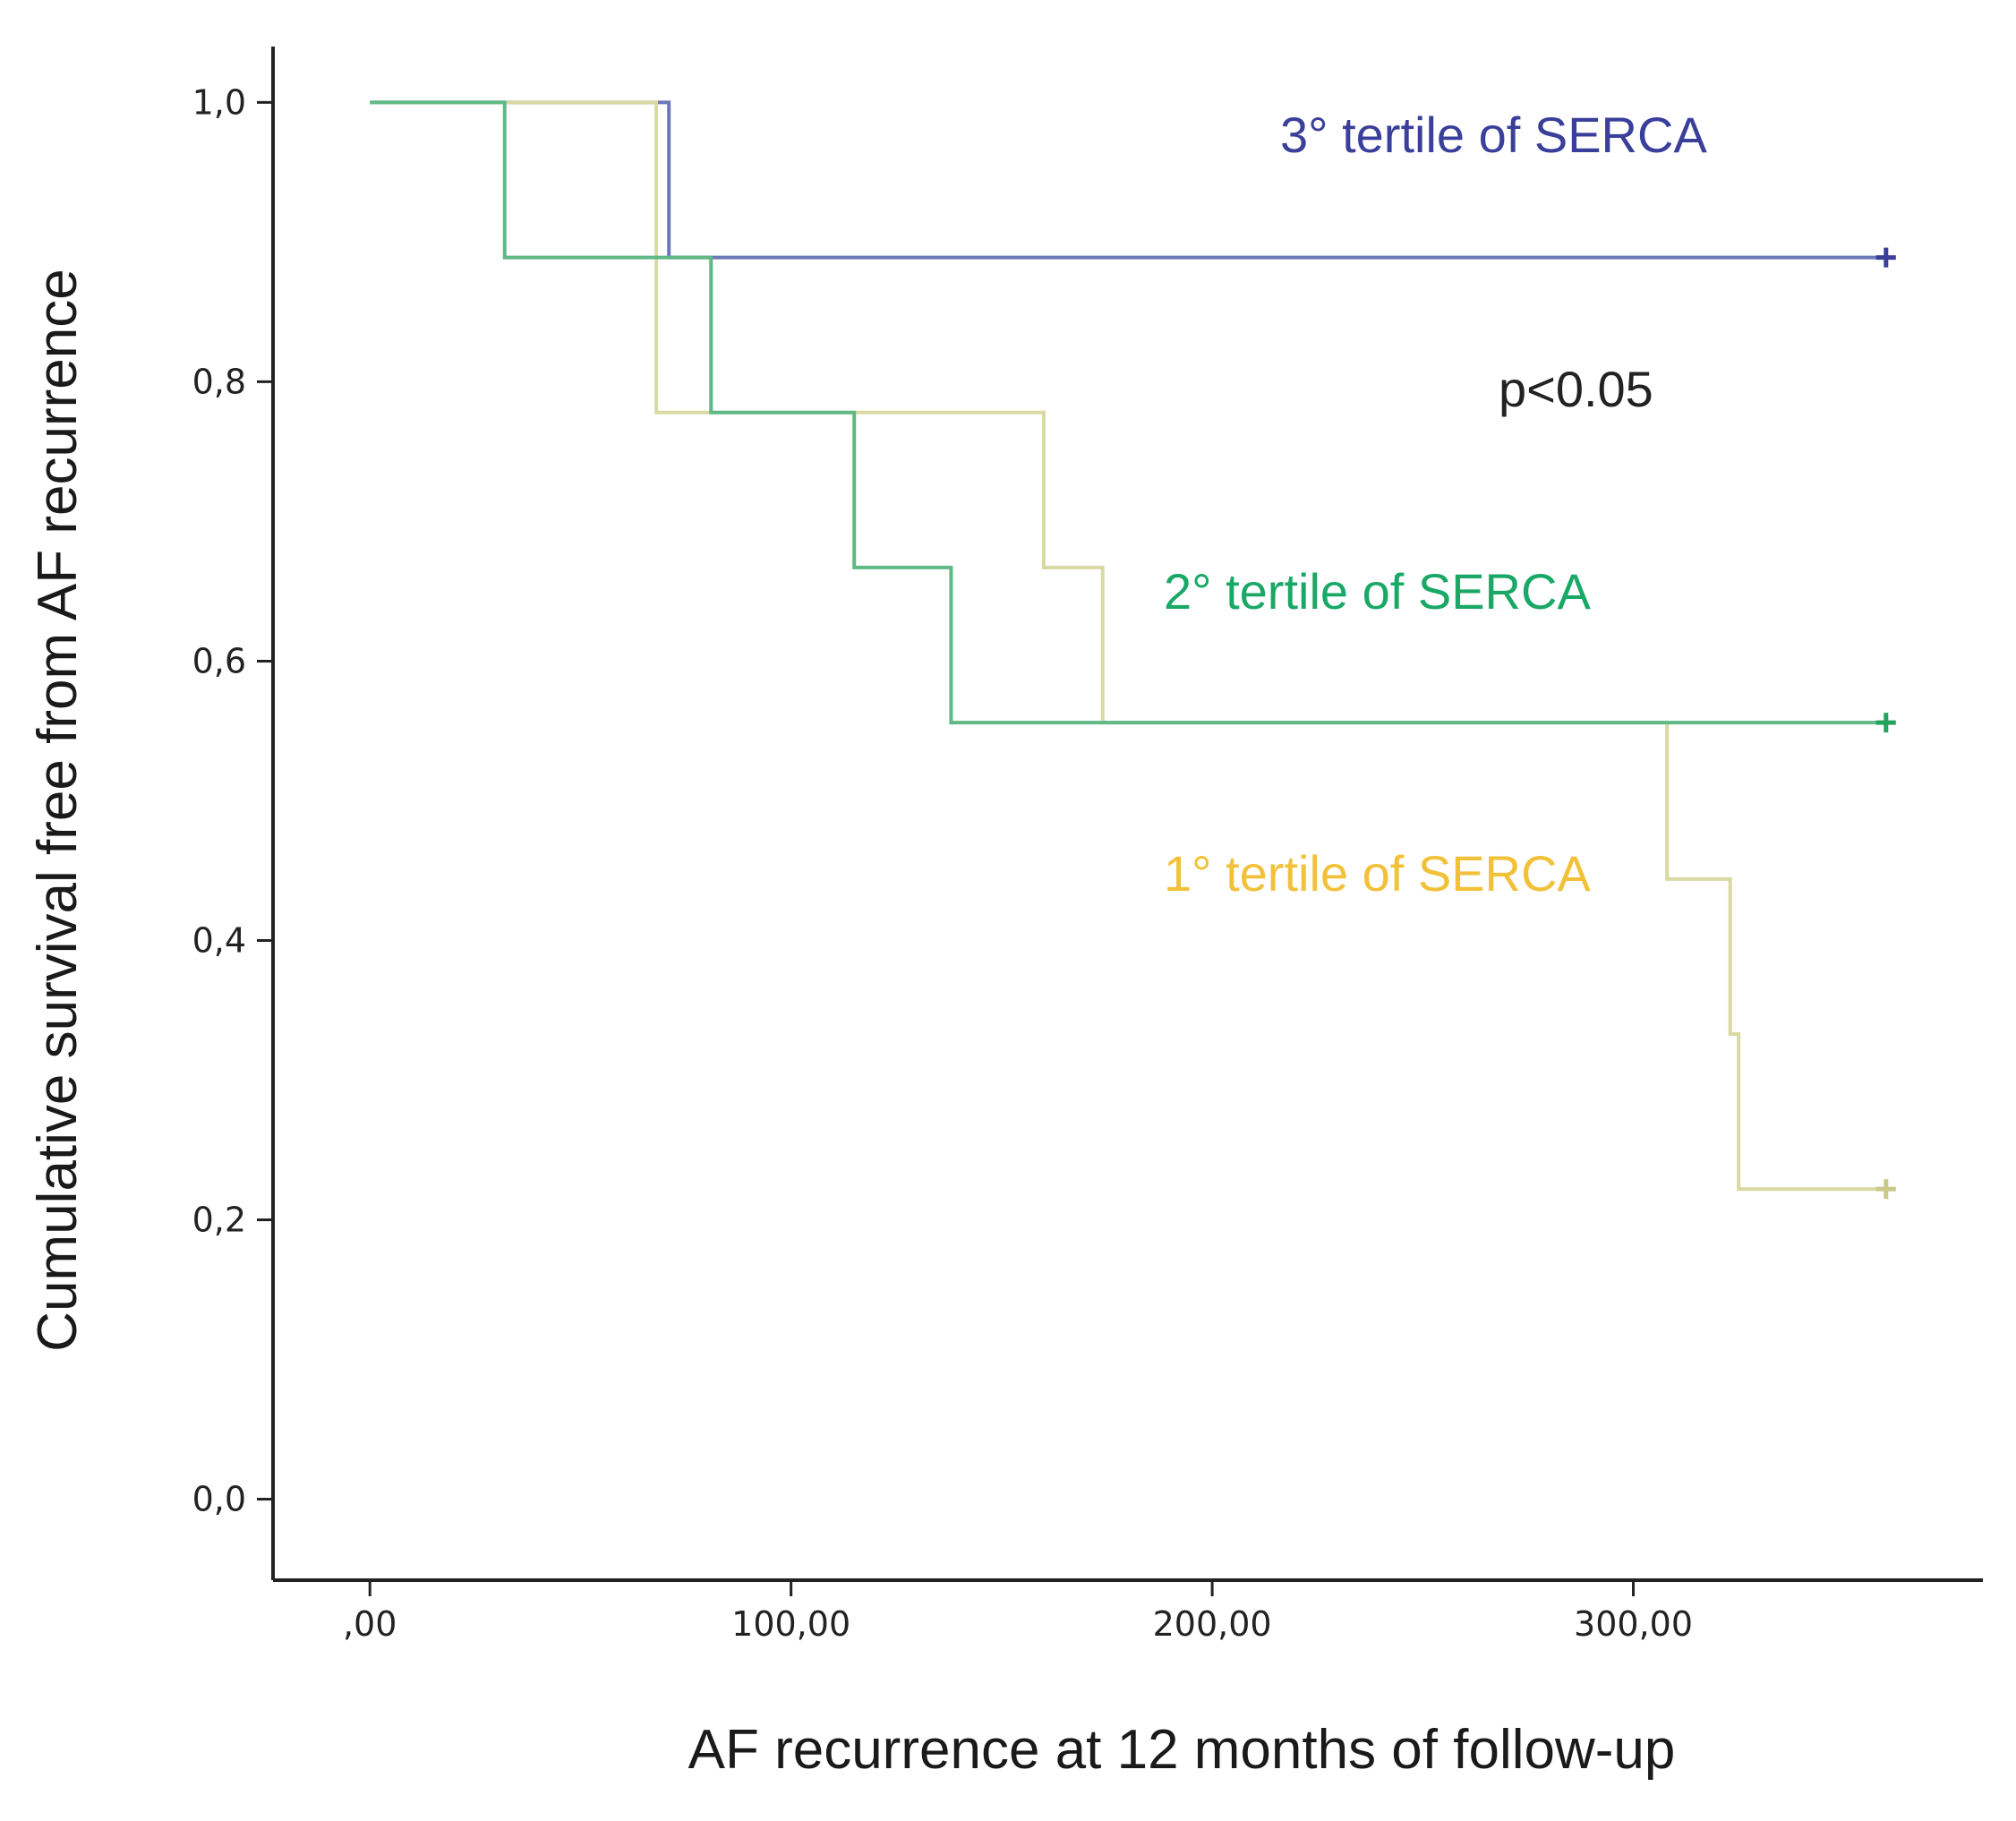 This screenshot has height=1821, width=2016. Describe the element at coordinates (1182, 1750) in the screenshot. I see `x-axis-title: AF recurrence at 12 months of follow-up` at that location.